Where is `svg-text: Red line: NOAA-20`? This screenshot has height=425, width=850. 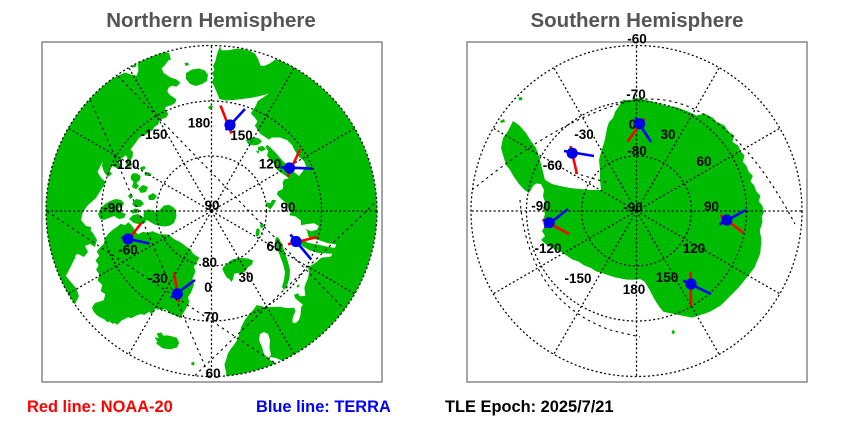
svg-text: Red line: NOAA-20 is located at coordinates (100, 407).